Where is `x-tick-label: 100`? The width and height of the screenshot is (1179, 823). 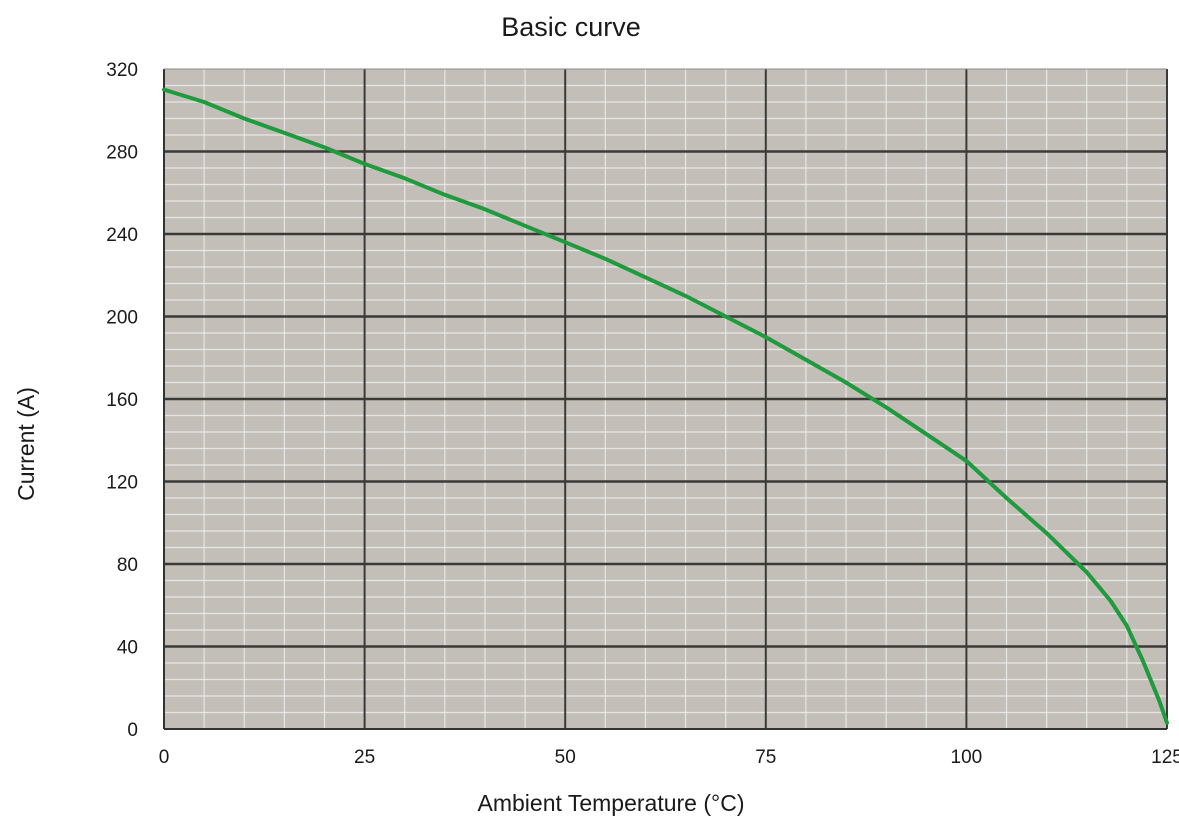 x-tick-label: 100 is located at coordinates (967, 757).